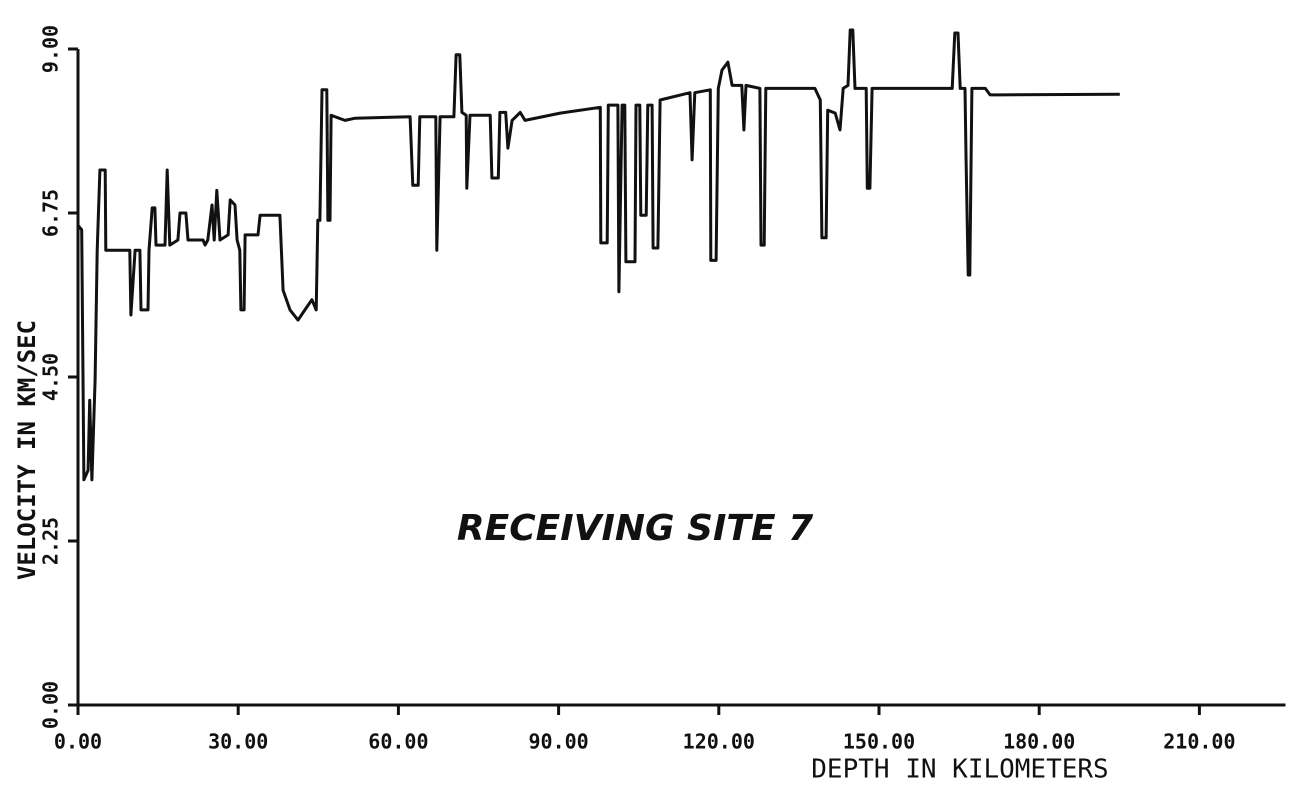 The width and height of the screenshot is (1307, 792). I want to click on annotation: RECEIVING SITE 7, so click(635, 528).